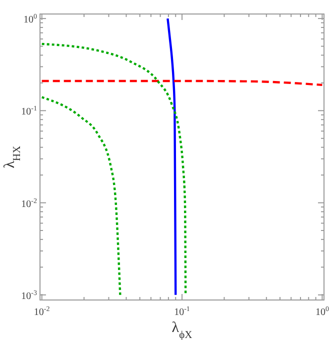 The image size is (332, 340). What do you see at coordinates (42, 311) in the screenshot?
I see `x-tick-label: 10$^{-2}$` at bounding box center [42, 311].